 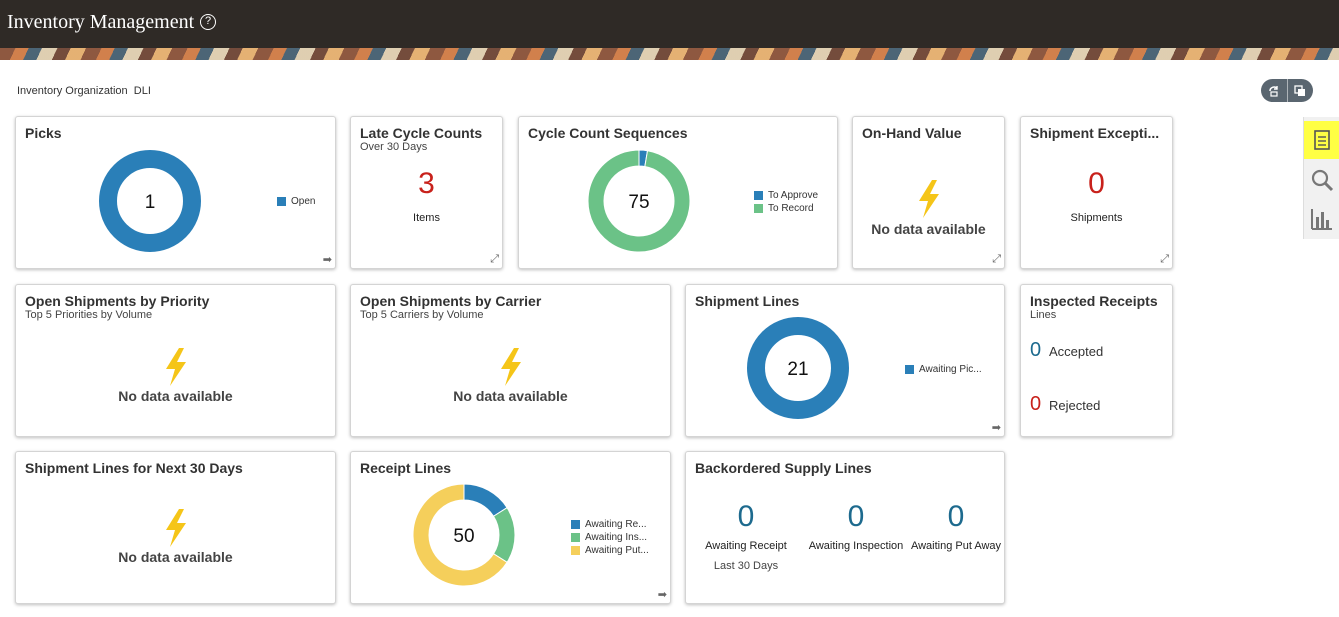 I want to click on metric-awaiting-inspection: 0 Awaiting Inspection, so click(x=856, y=536).